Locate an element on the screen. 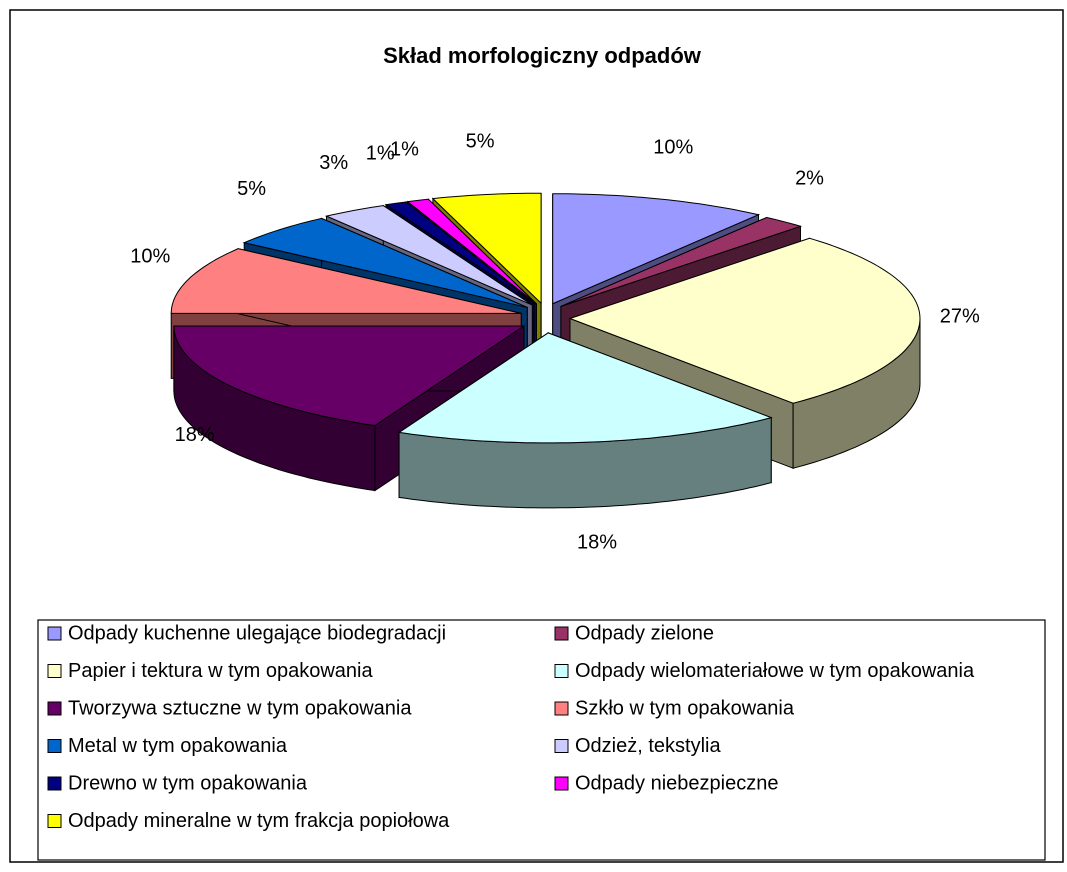 This screenshot has height=872, width=1067. legend-label: Papier i tektura w tym opakowania is located at coordinates (220, 671).